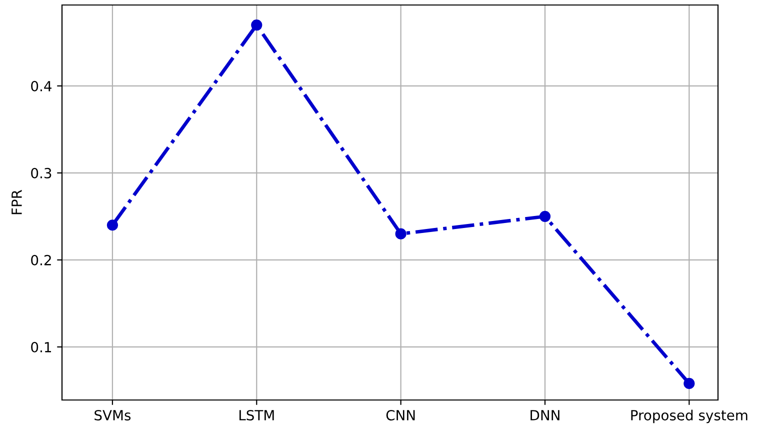  Describe the element at coordinates (17, 202) in the screenshot. I see `y-axis-title: FPR` at that location.